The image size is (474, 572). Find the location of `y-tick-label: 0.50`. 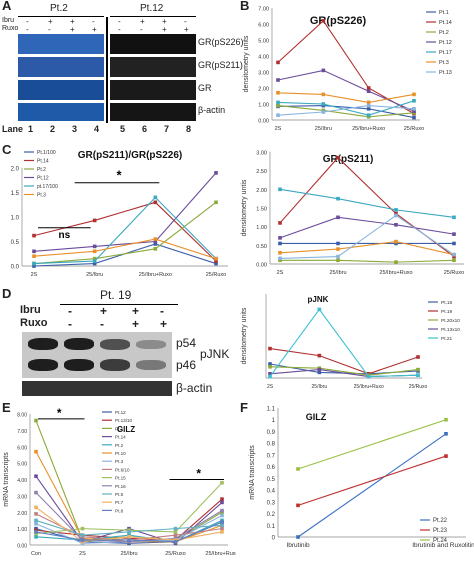

y-tick-label: 0.50 is located at coordinates (261, 247).